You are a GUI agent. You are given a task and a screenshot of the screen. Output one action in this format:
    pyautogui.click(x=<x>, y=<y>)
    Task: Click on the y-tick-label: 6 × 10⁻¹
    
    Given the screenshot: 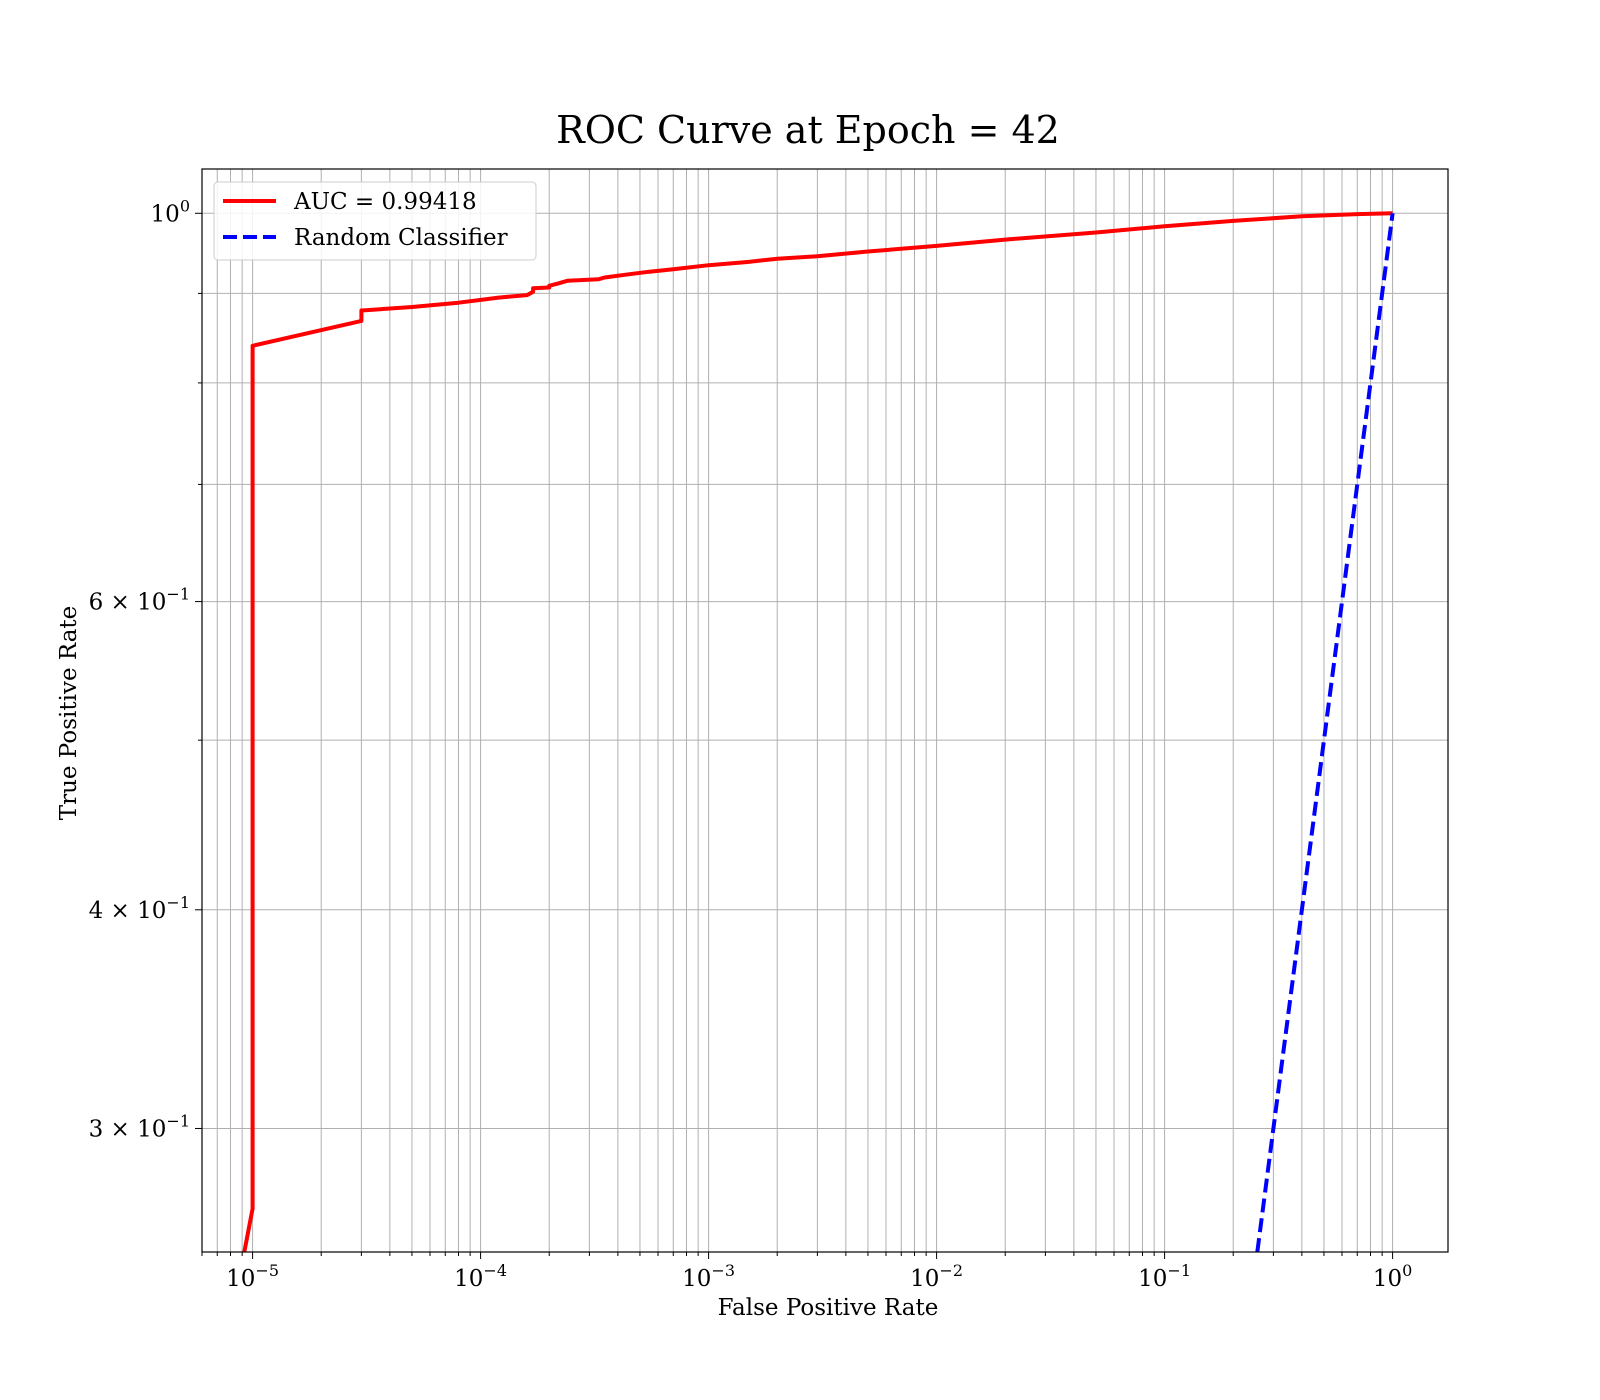 What is the action you would take?
    pyautogui.click(x=139, y=600)
    